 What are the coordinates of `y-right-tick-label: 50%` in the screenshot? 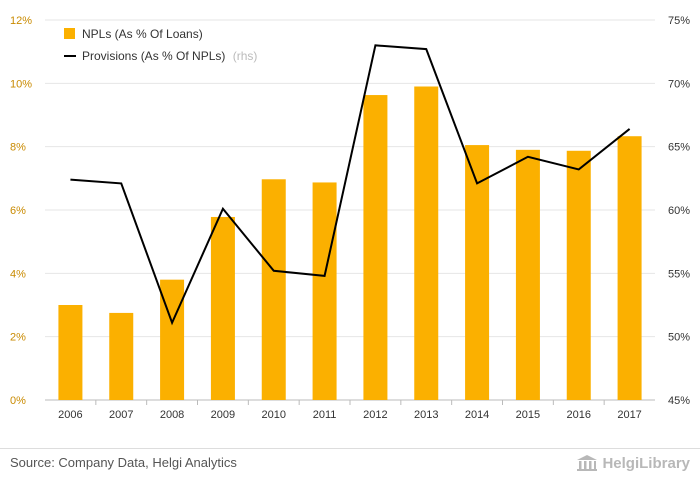 It's located at (679, 338).